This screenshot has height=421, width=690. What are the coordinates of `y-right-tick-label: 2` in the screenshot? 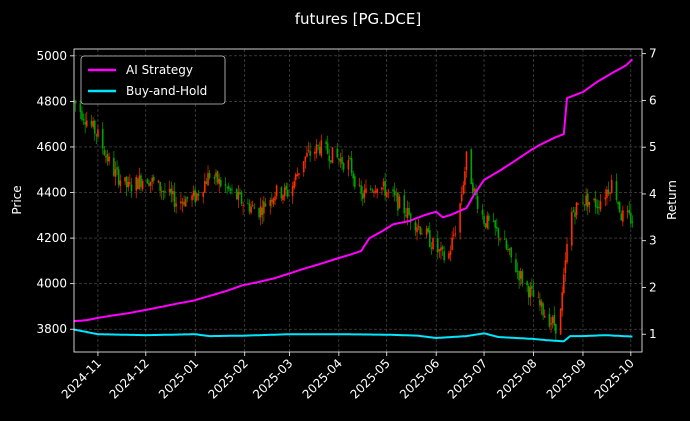 It's located at (653, 287).